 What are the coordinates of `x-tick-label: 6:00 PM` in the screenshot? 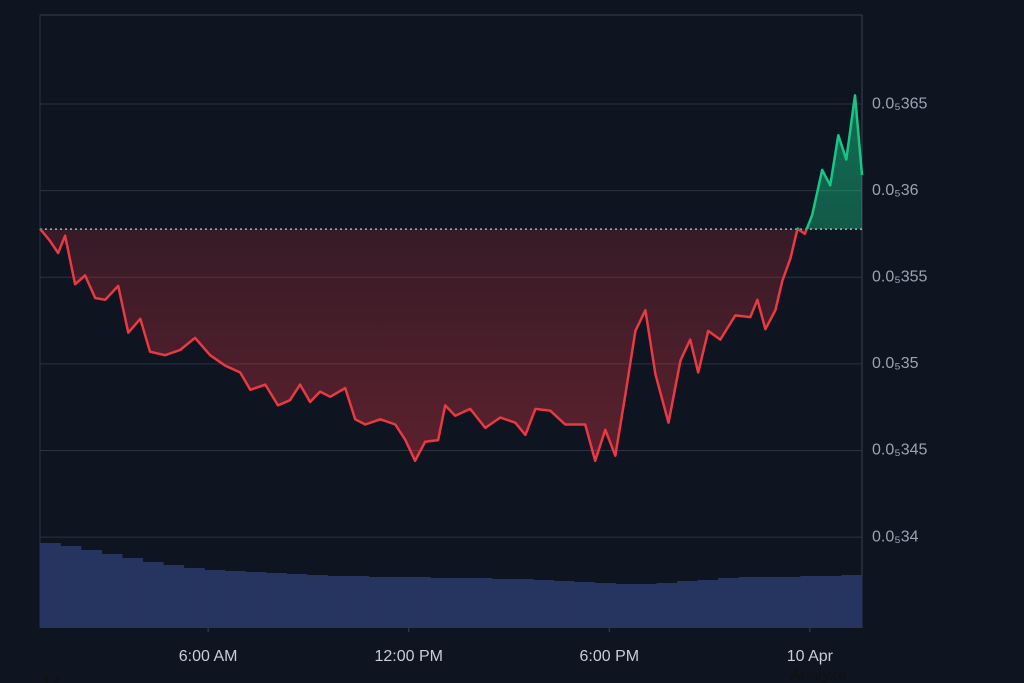 It's located at (609, 656).